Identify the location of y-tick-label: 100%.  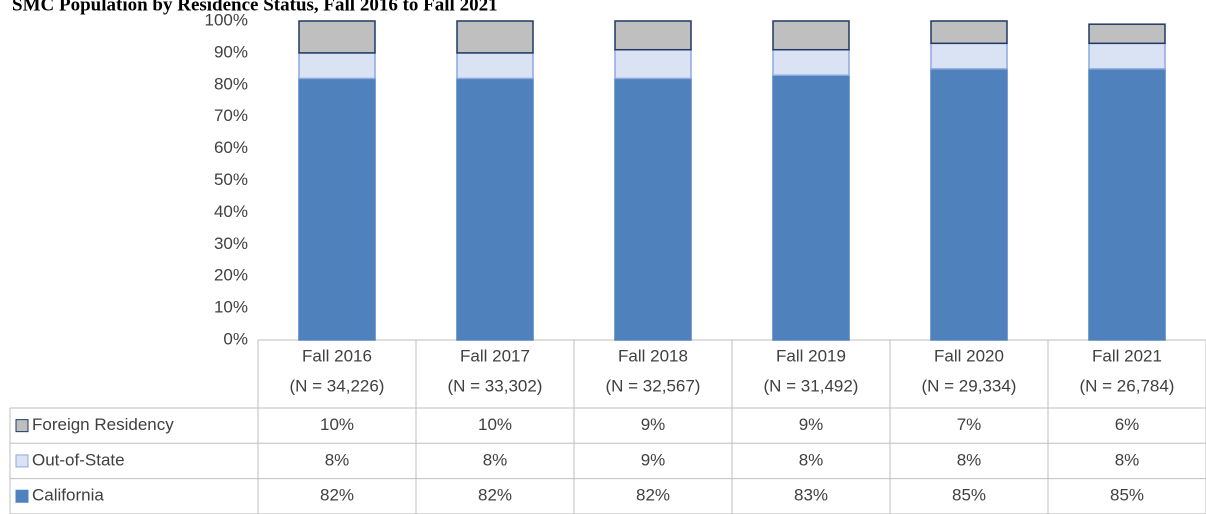
(226, 19).